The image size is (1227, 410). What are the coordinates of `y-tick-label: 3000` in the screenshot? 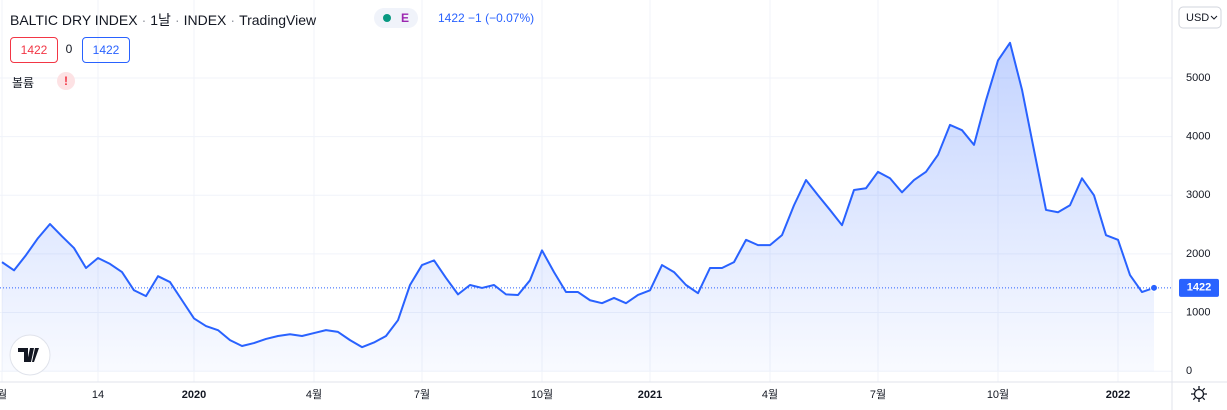 It's located at (1198, 195).